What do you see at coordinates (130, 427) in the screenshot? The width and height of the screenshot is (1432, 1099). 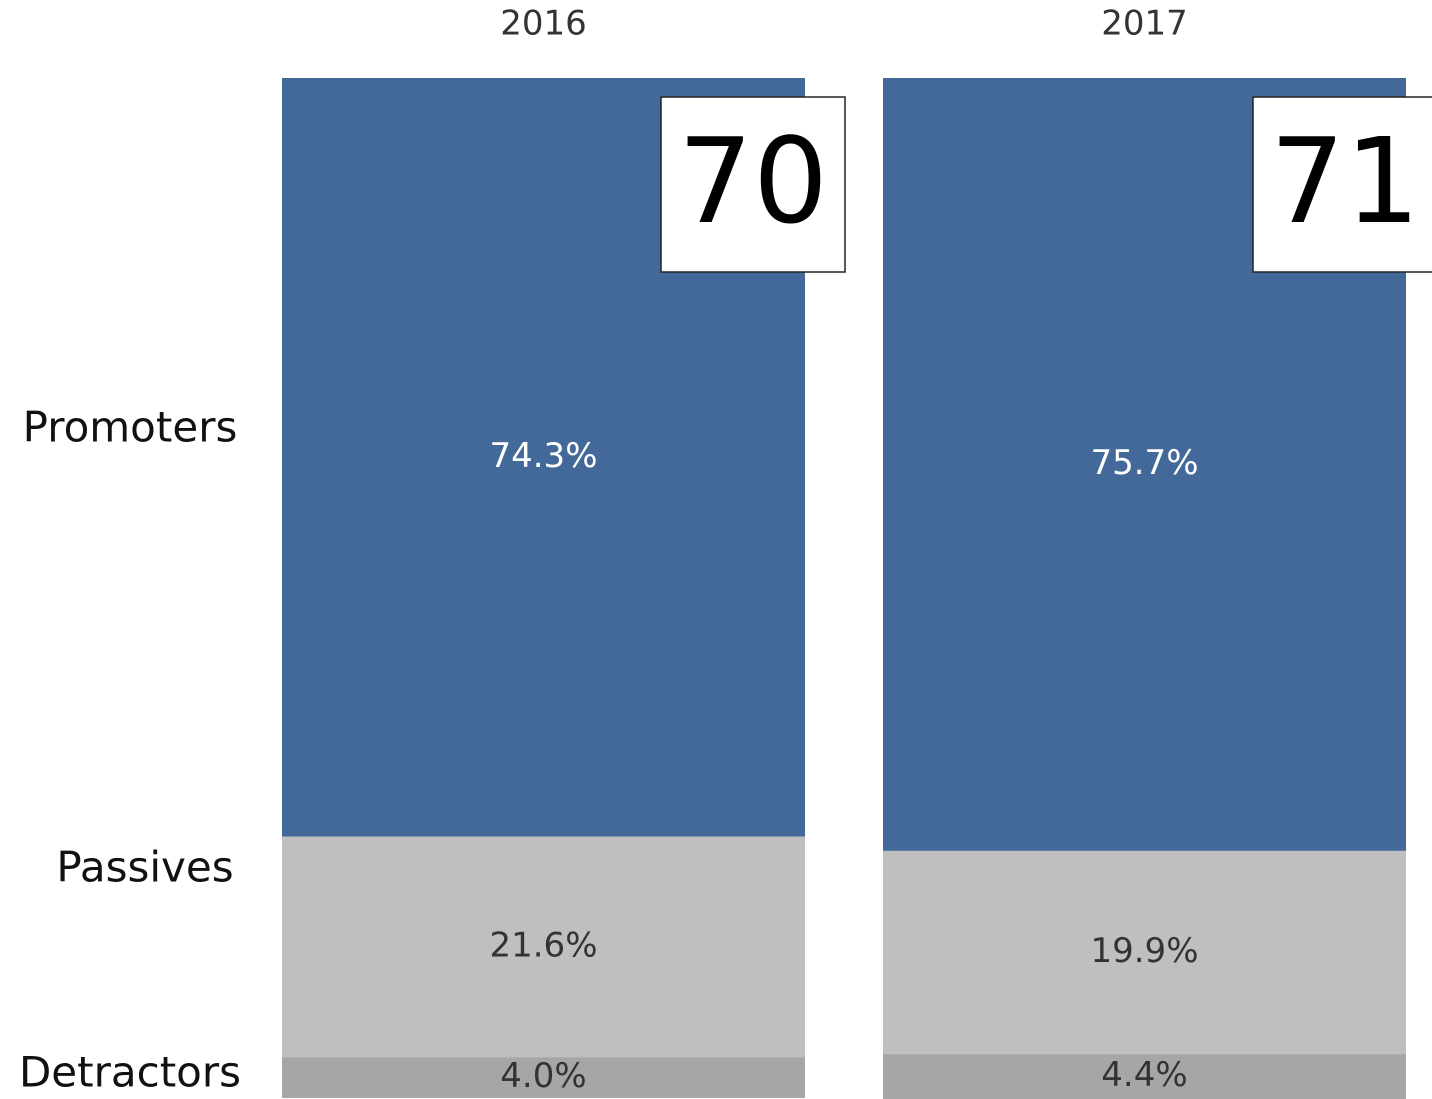 I see `series-label: Promoters` at bounding box center [130, 427].